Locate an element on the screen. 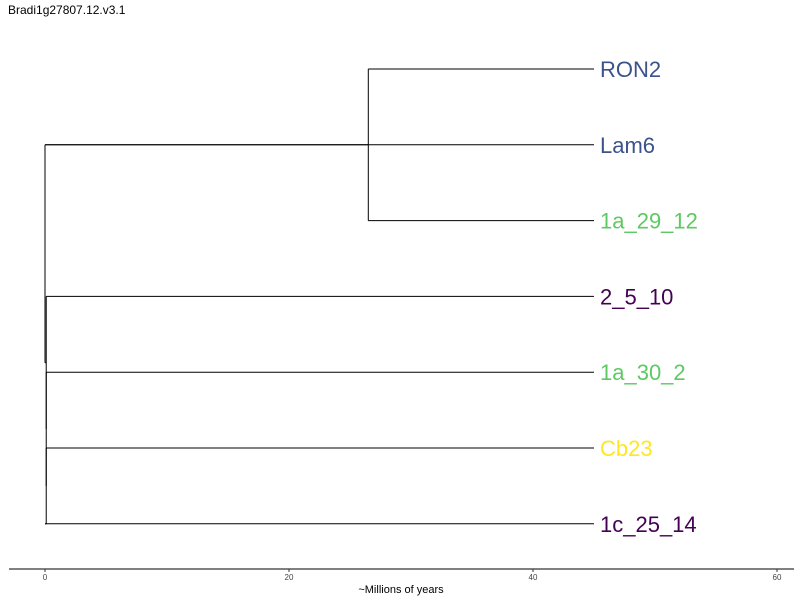  tip-label: 1a_30_2 is located at coordinates (643, 372).